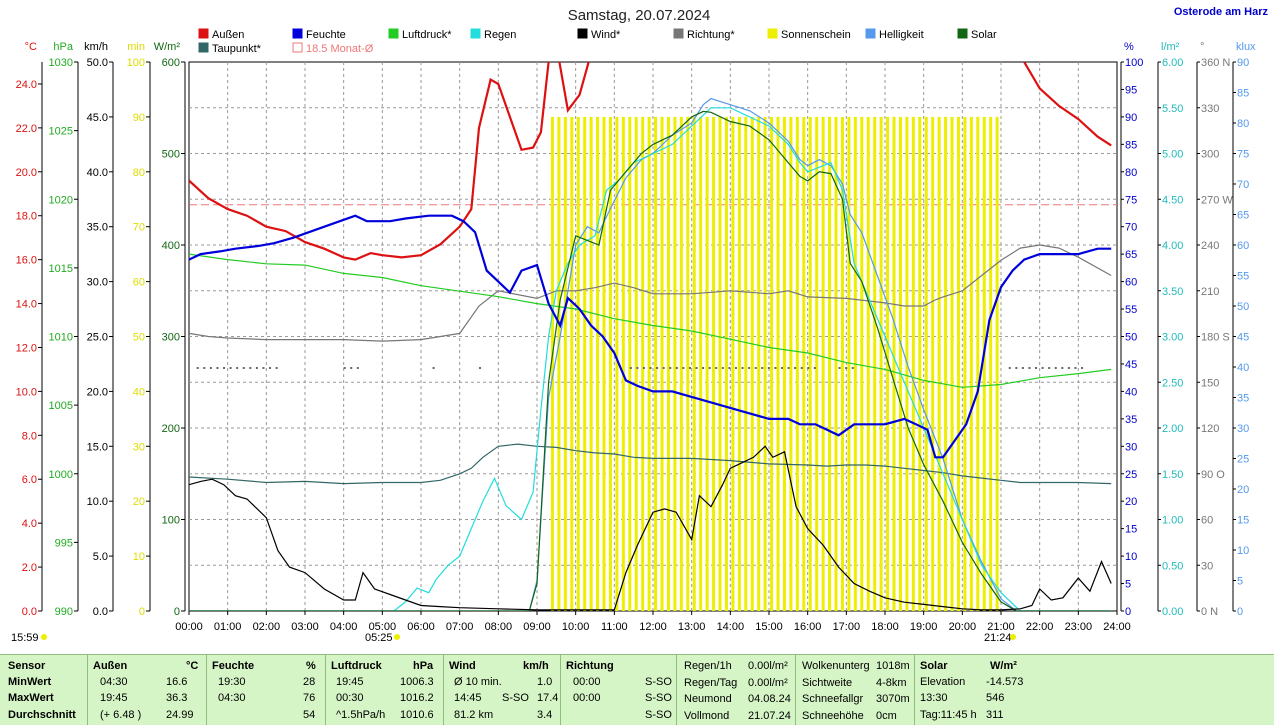 The image size is (1274, 725). What do you see at coordinates (232, 698) in the screenshot?
I see `table-cell: 04:30` at bounding box center [232, 698].